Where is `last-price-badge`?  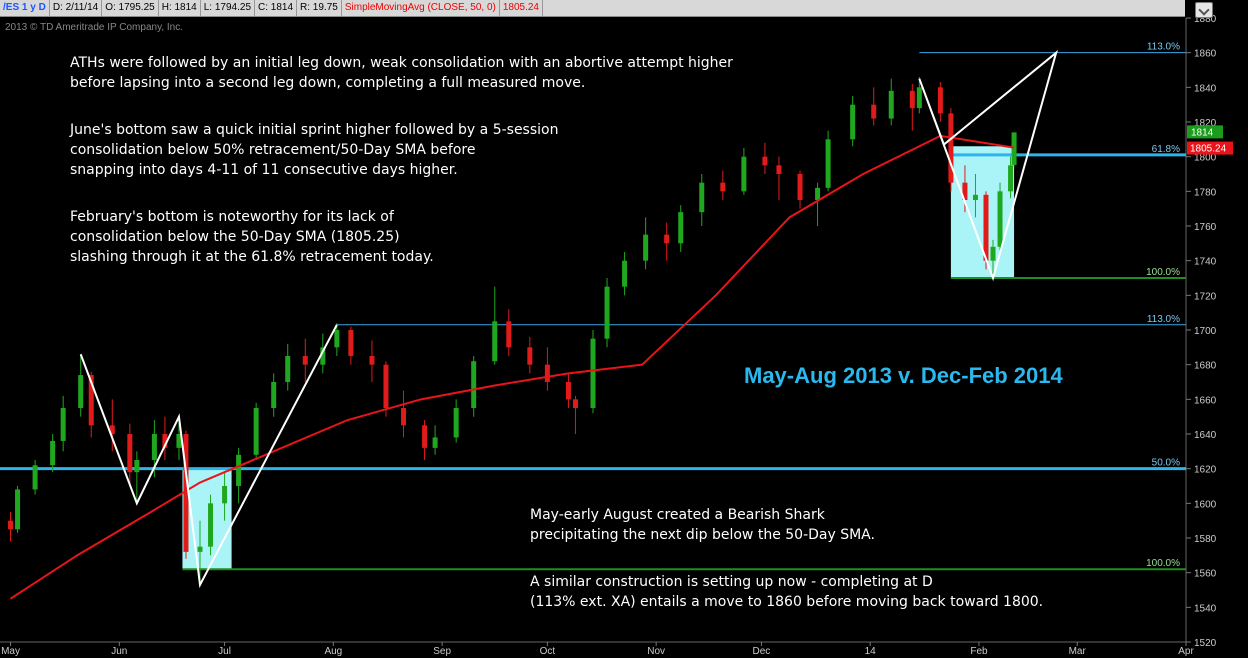
last-price-badge is located at coordinates (1205, 132).